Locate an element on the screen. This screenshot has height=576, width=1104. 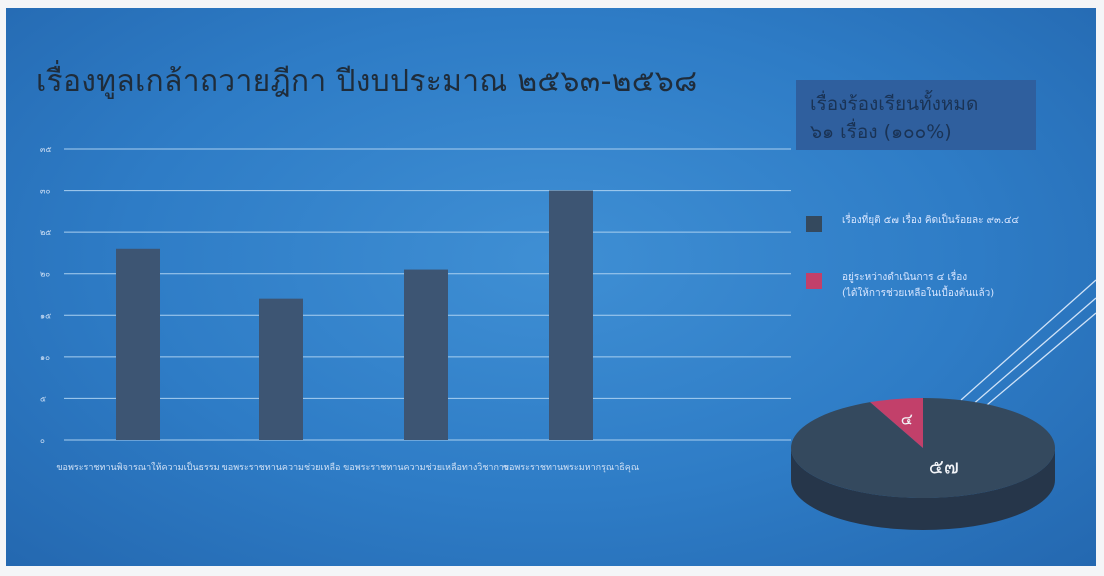
legend-label-line: (ได้ให้การช่วยเหลือในเบื้องต้นแล้ว) is located at coordinates (918, 293).